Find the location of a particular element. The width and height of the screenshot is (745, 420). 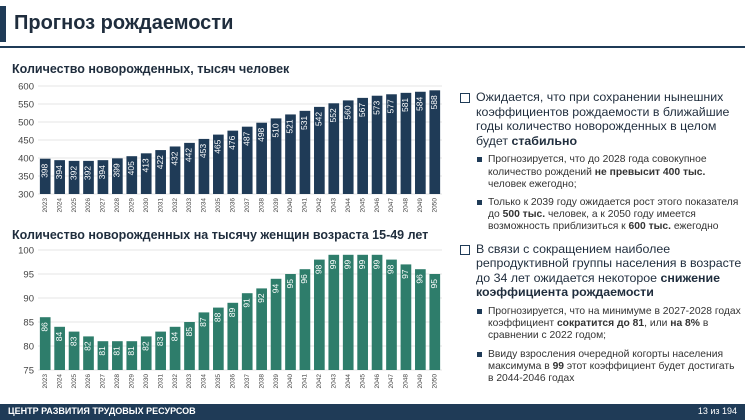

x-tick-label: 2032 is located at coordinates (175, 381).